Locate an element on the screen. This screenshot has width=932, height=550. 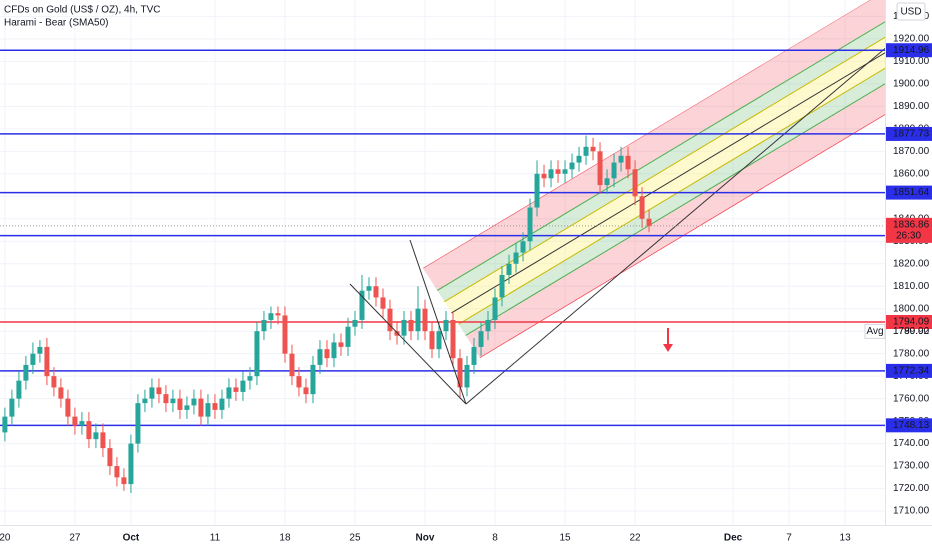
y-tick-label: 1860.00 is located at coordinates (911, 173).